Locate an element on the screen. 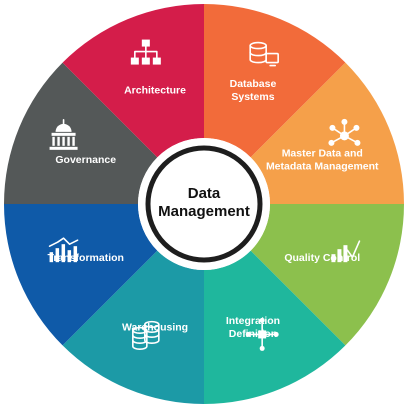 This screenshot has height=404, width=404. segment-label-warehousing: Warehousing is located at coordinates (155, 327).